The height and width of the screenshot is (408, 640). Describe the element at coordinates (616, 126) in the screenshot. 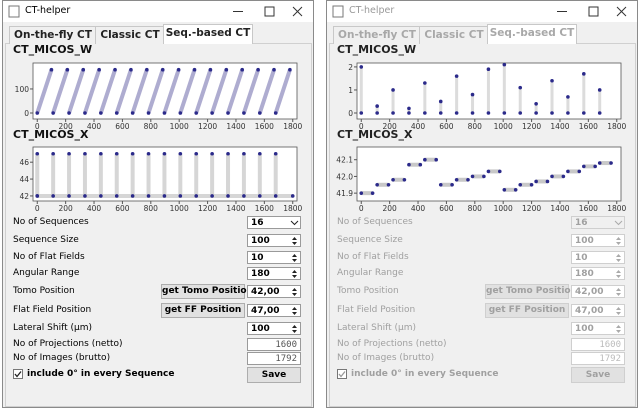

I see `x-tick-label: 1800` at that location.